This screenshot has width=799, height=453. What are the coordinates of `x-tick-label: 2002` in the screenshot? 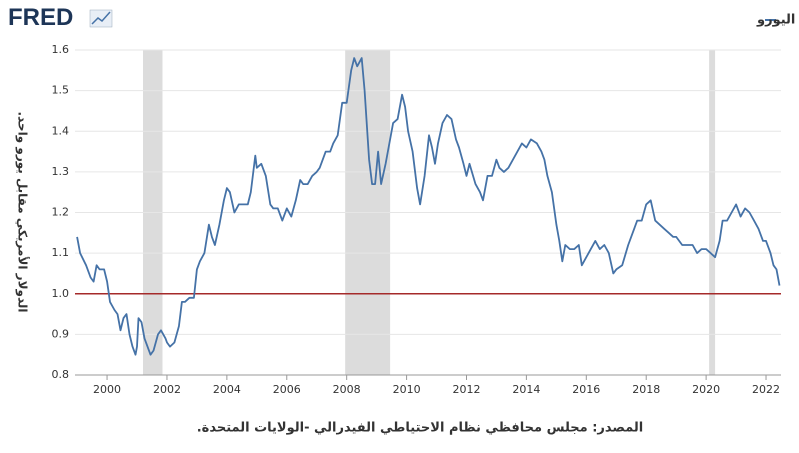 It's located at (167, 389).